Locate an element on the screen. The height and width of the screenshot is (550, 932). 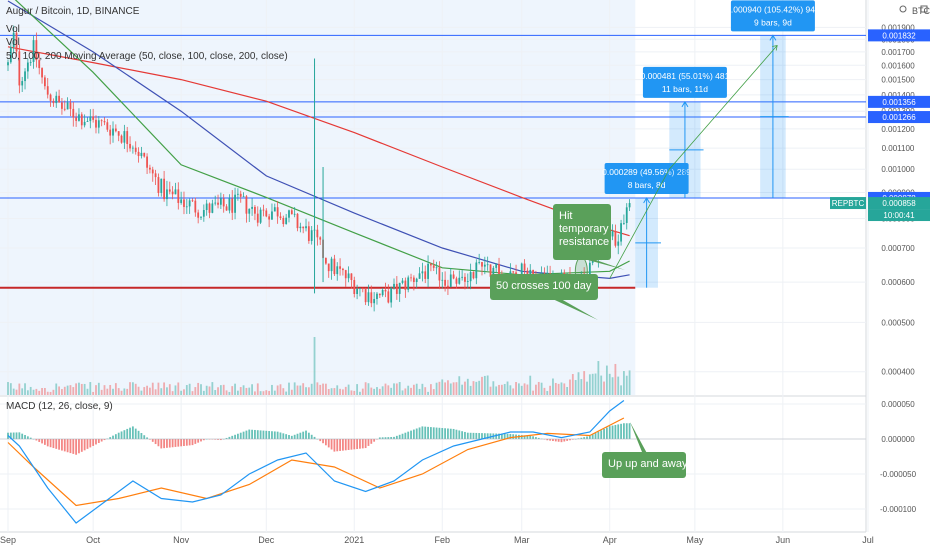
settings-icon is located at coordinates (924, 9).